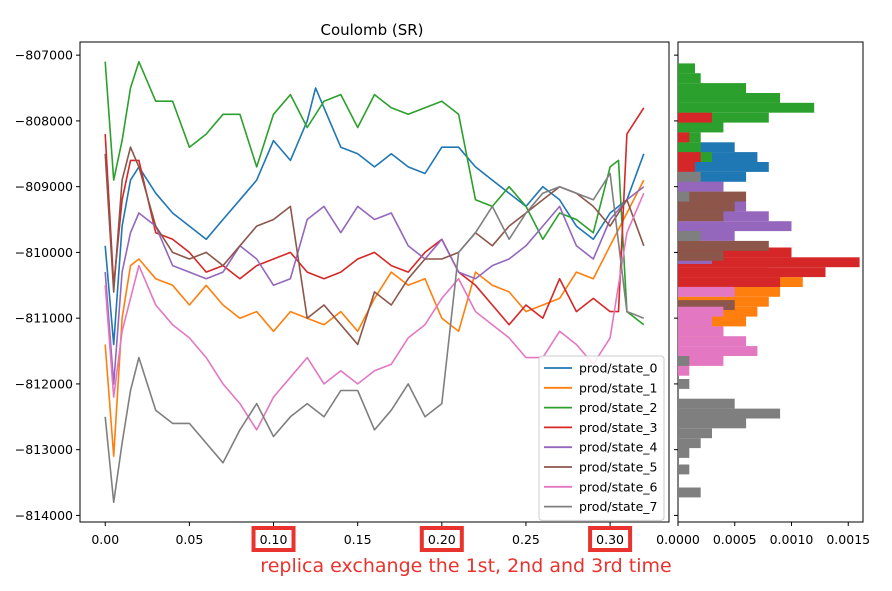  I want to click on histogram-x-tick-label: 0.0005, so click(735, 539).